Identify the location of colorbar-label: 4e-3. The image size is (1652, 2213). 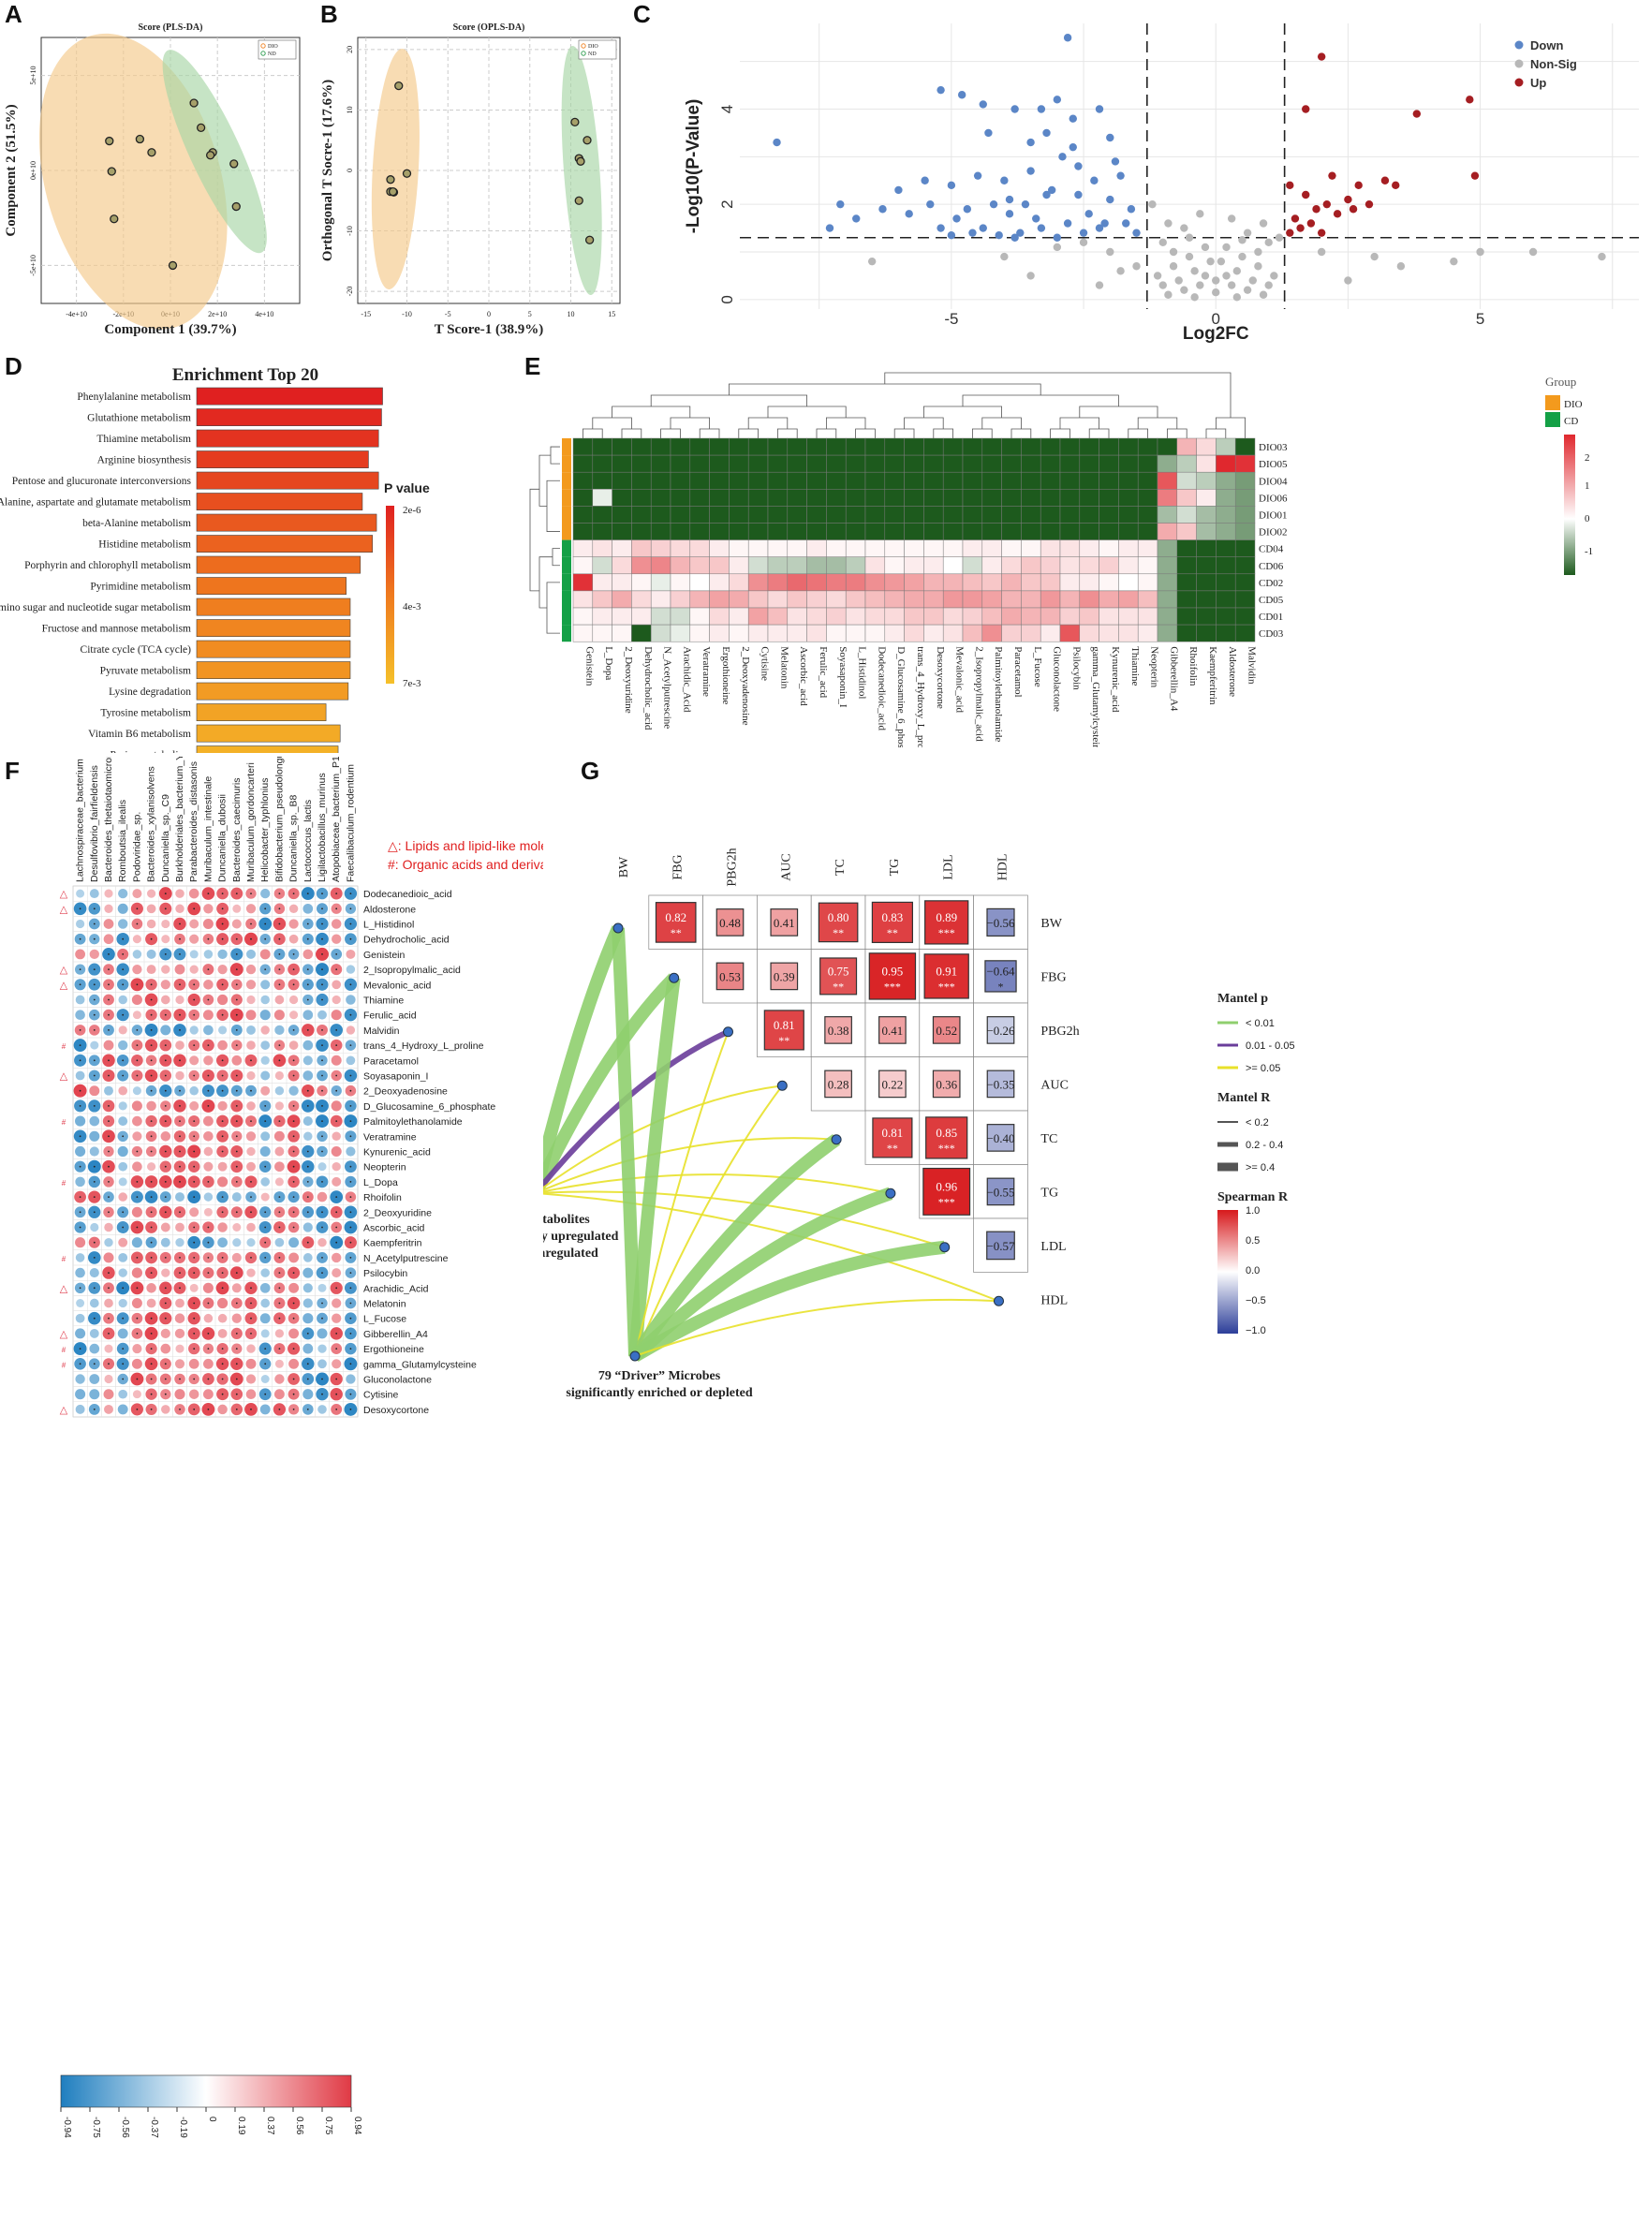
(412, 606).